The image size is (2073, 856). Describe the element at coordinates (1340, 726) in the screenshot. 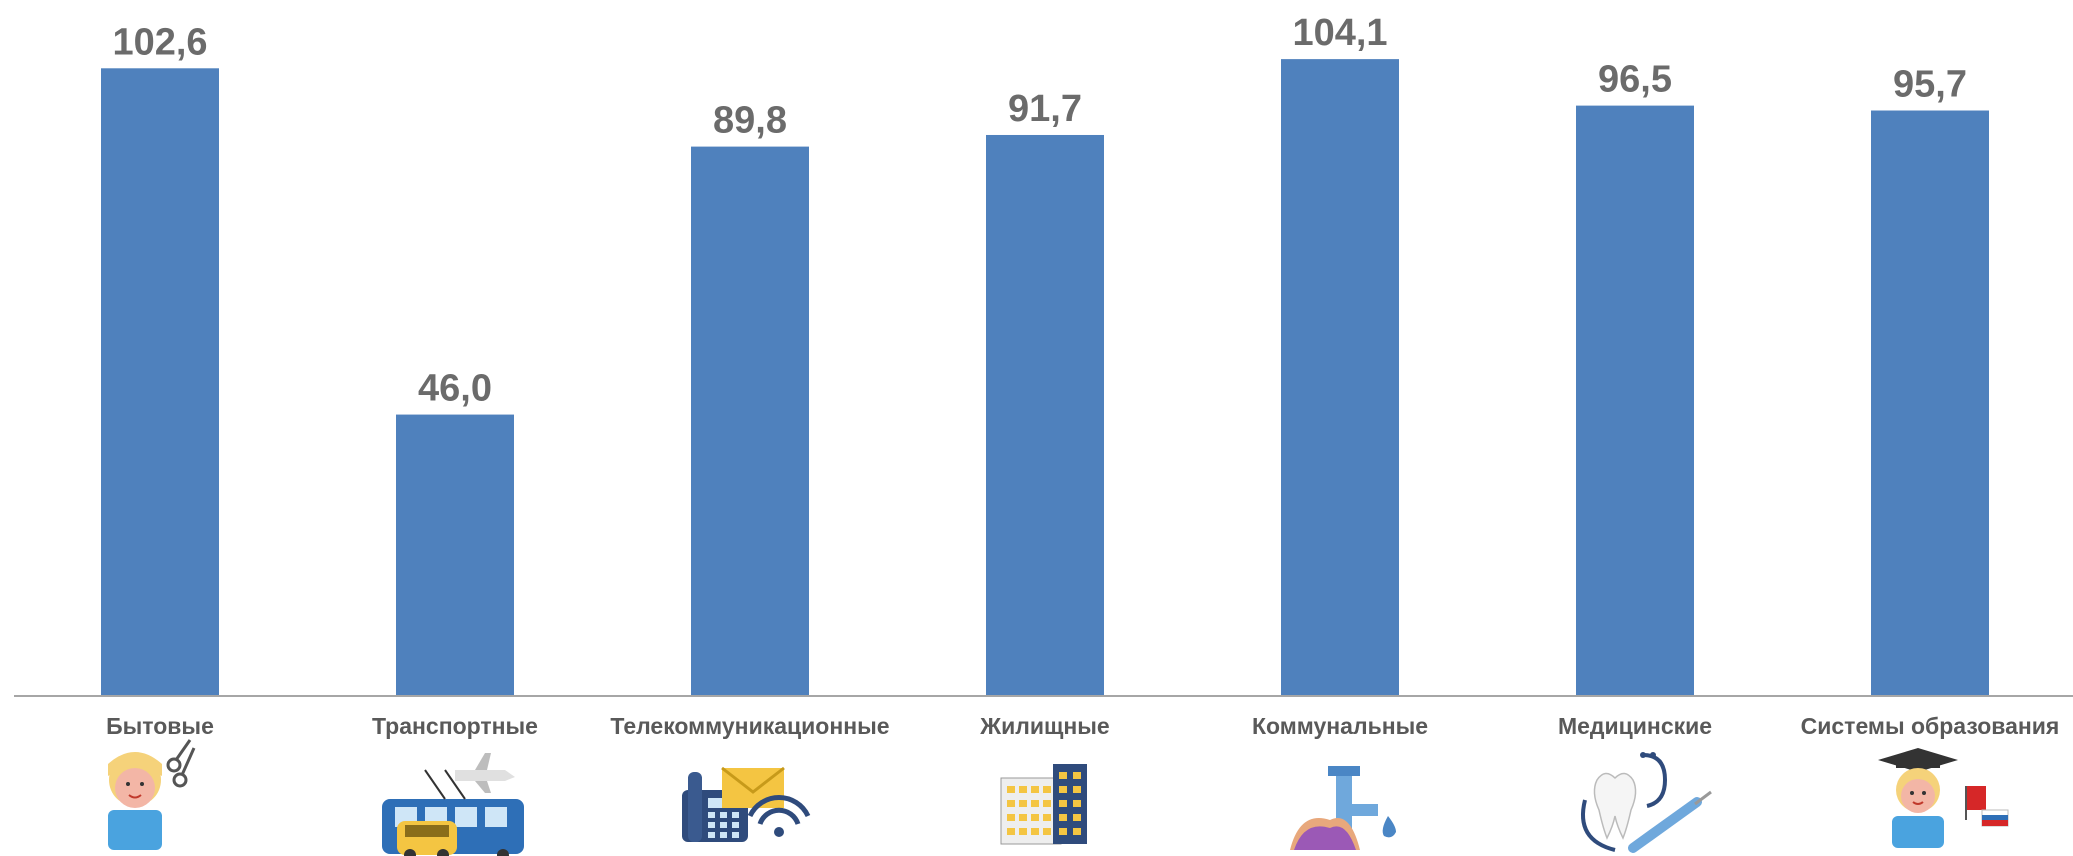

I see `category-label-5: Коммунальные` at that location.